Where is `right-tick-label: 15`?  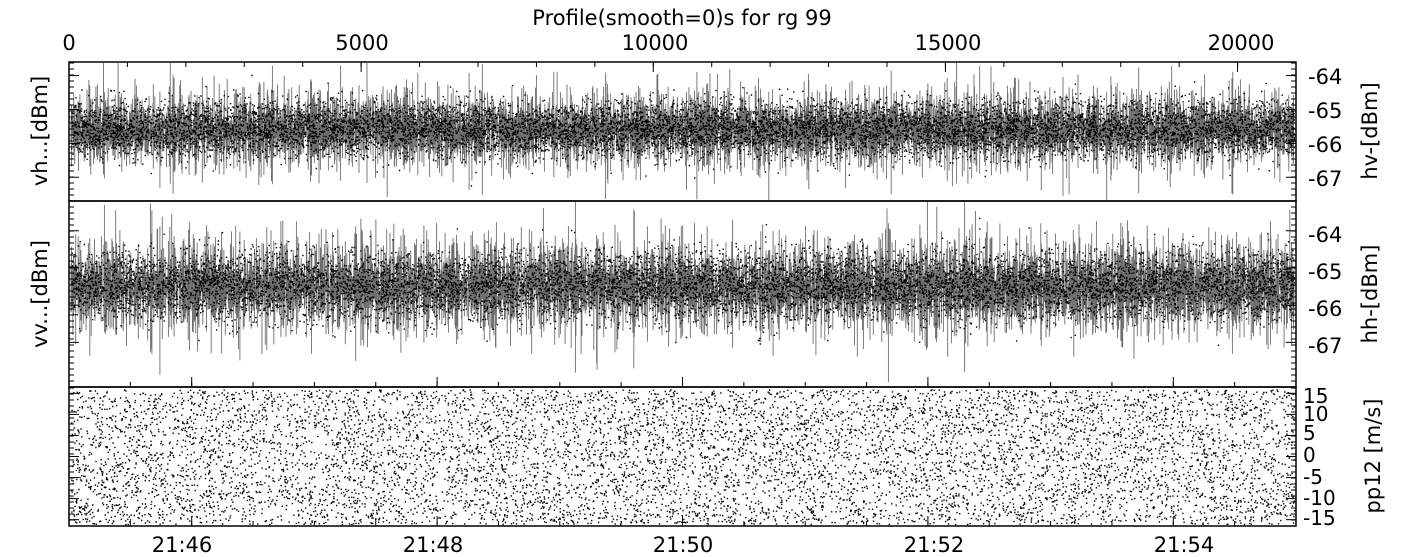 right-tick-label: 15 is located at coordinates (1315, 396).